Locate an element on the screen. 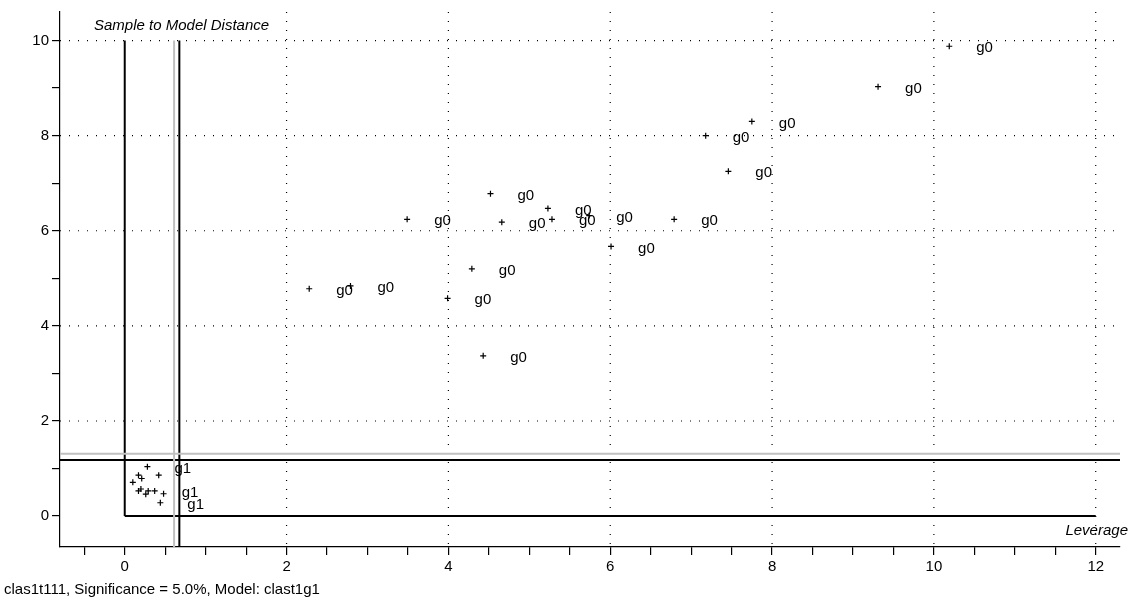 This screenshot has height=604, width=1139. y-tick-label: 8 is located at coordinates (44, 134).